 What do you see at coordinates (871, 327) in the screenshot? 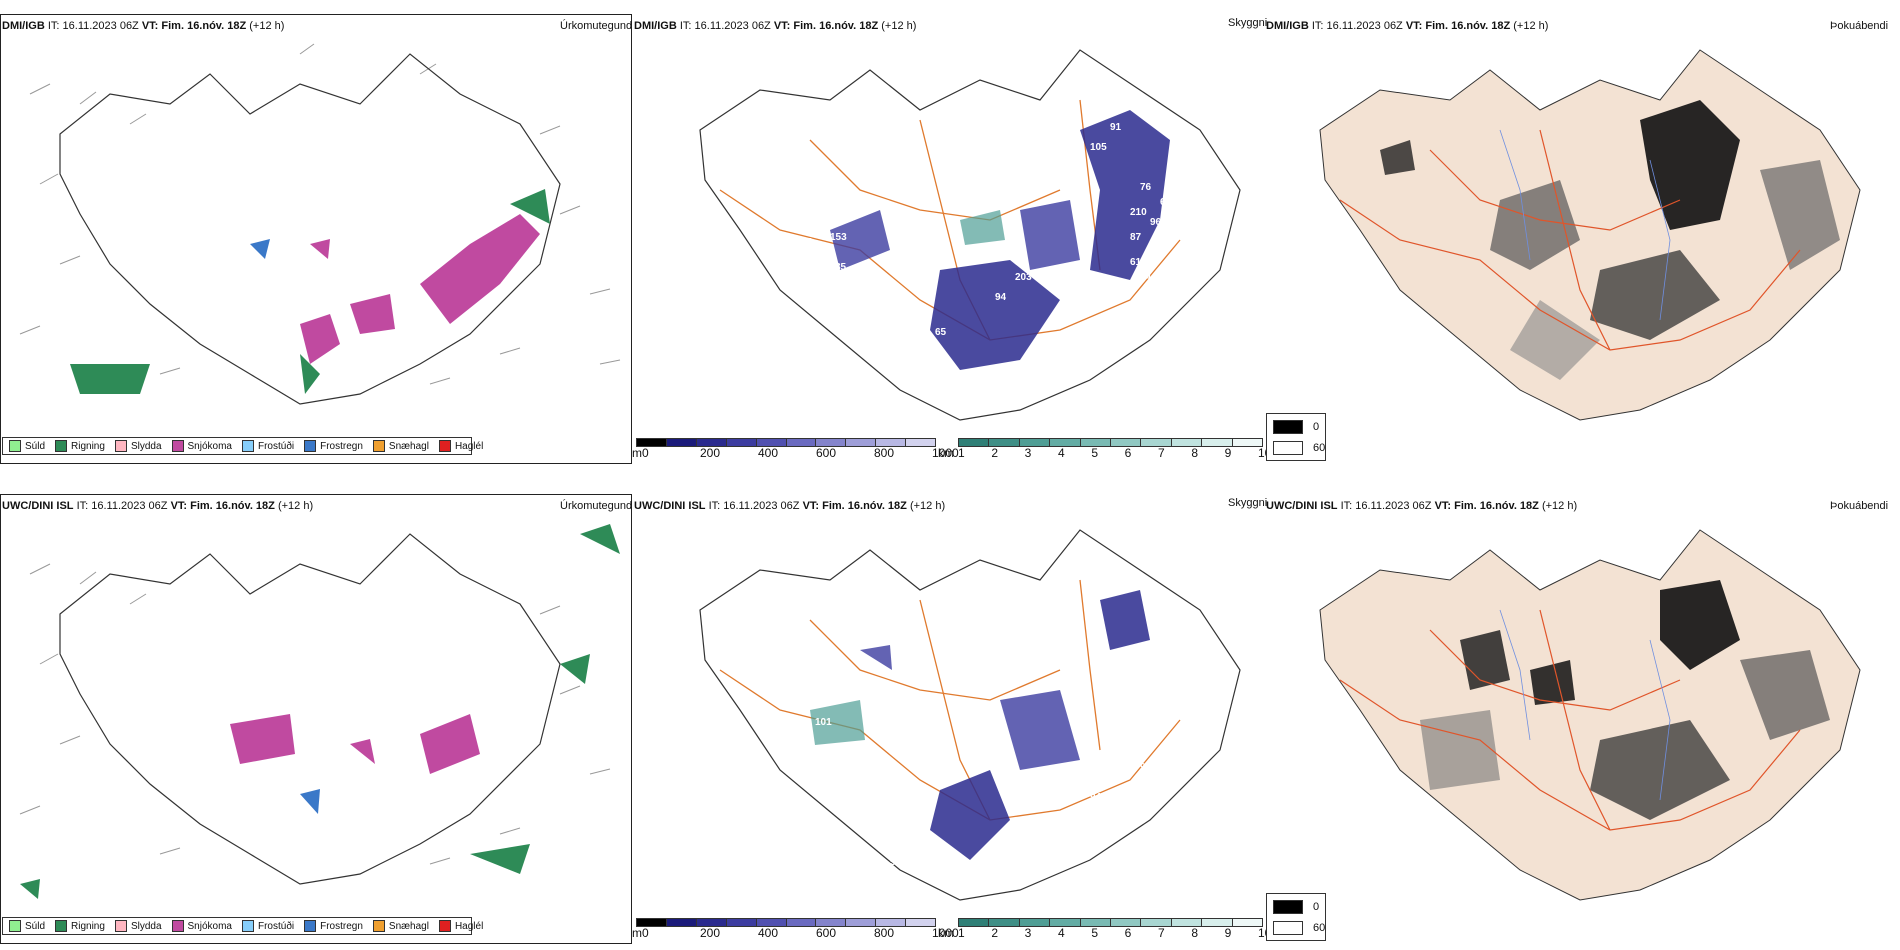
I see `vis-value-label: 69` at bounding box center [871, 327].